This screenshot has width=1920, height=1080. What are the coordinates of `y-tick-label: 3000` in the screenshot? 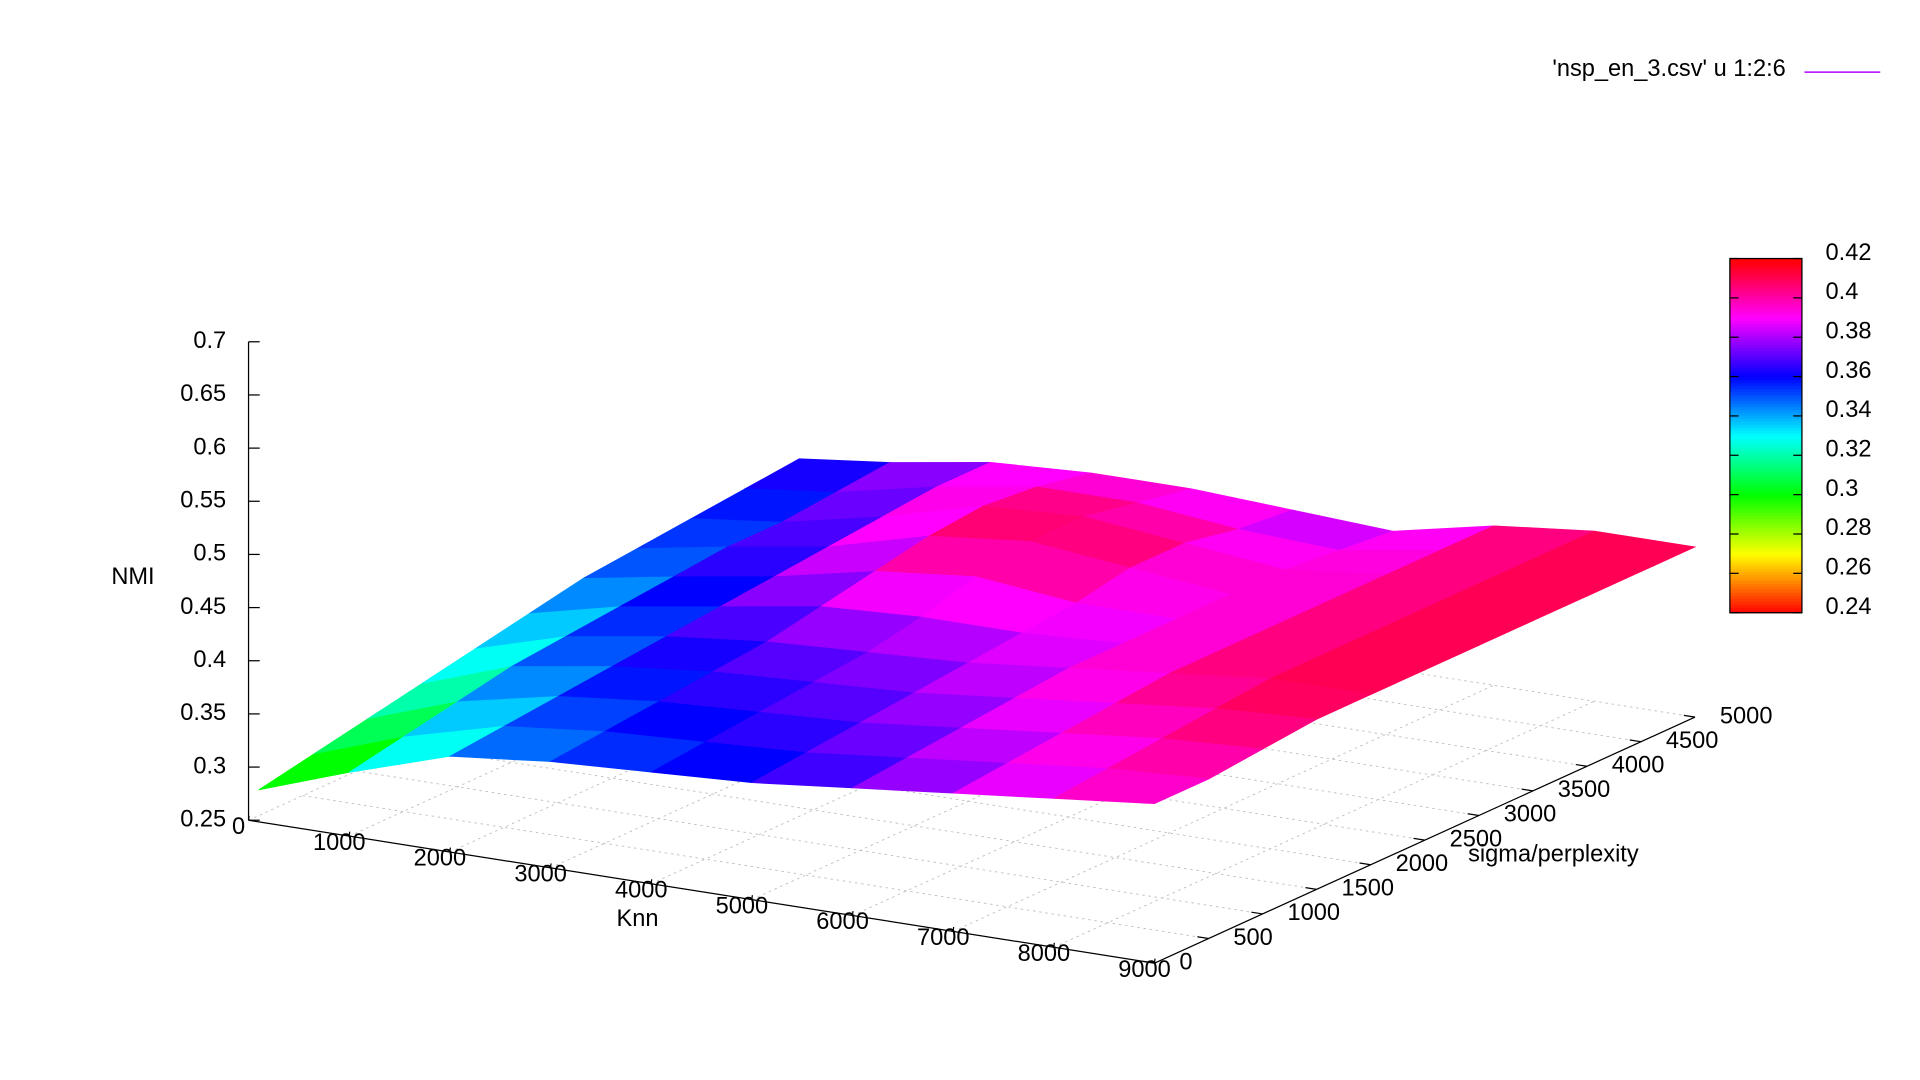 It's located at (1530, 815).